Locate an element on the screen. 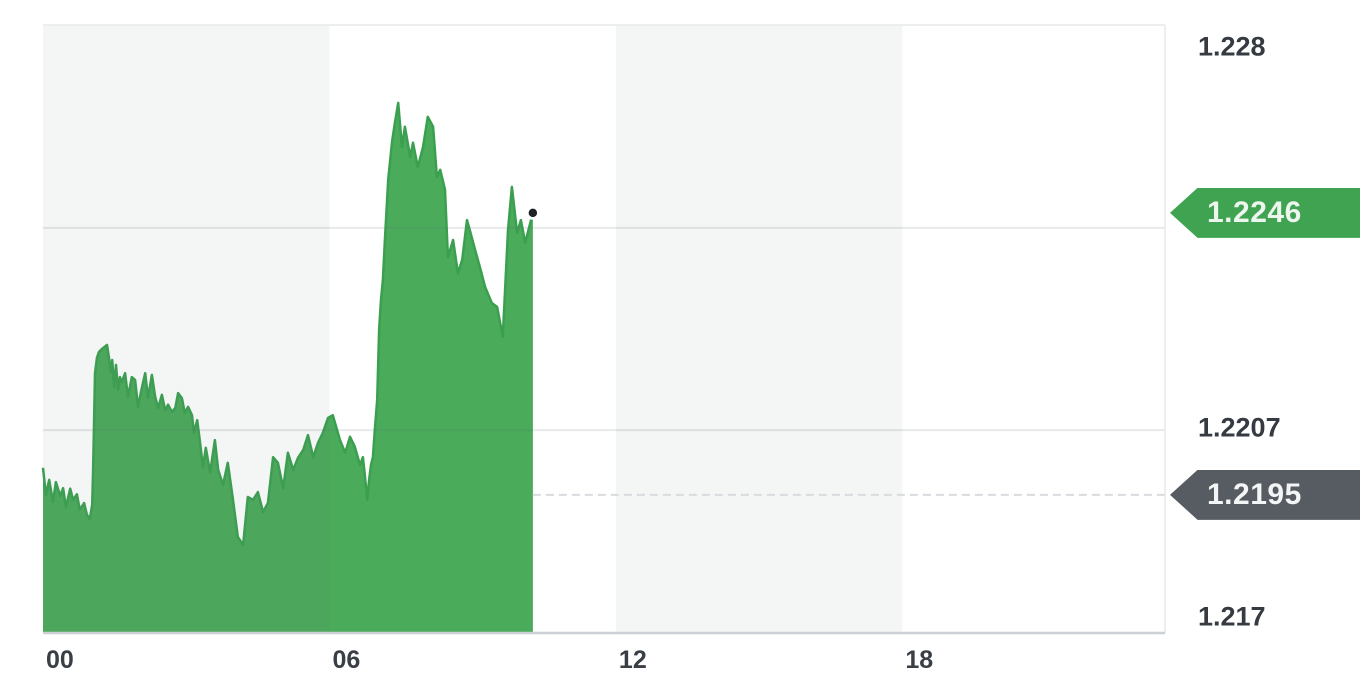  previous-close-value: 1.2195 is located at coordinates (1254, 494).